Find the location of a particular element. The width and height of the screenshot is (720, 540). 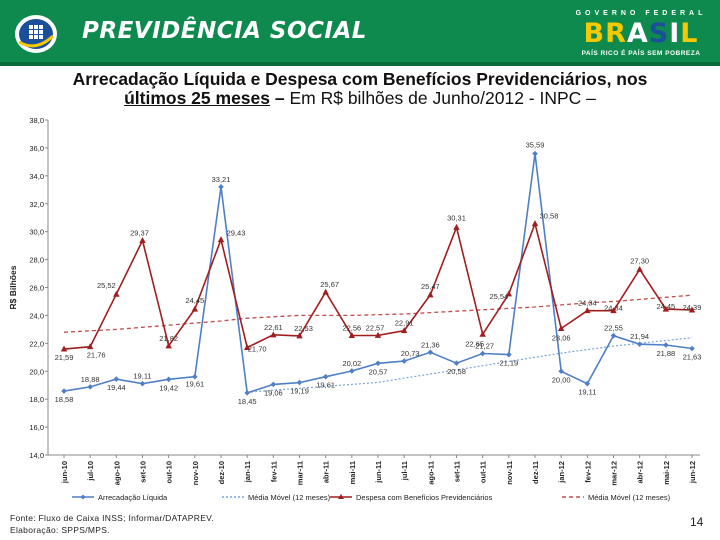

y-tick-label: 32,0 is located at coordinates (36, 204).